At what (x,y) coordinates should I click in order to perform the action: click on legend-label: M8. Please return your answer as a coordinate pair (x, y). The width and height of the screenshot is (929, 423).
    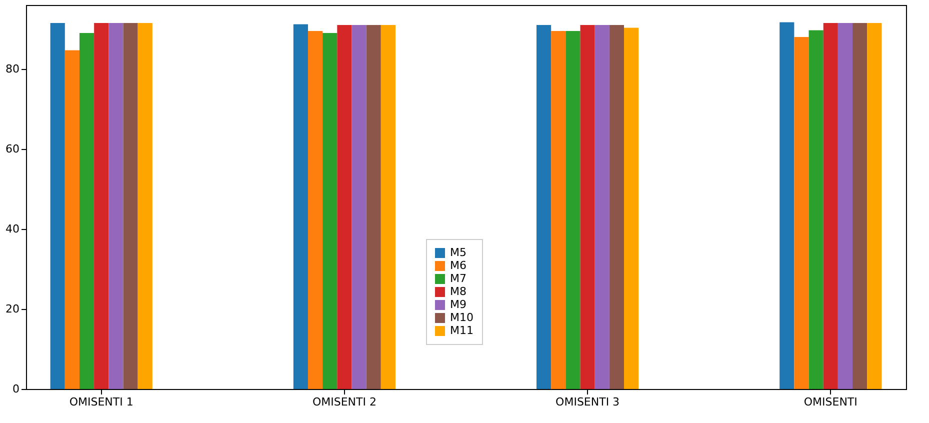
    Looking at the image, I should click on (458, 291).